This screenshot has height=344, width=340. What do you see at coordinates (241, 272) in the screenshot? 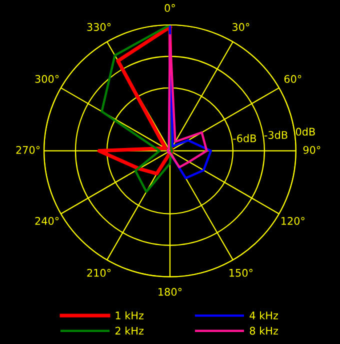
I see `spoke-label: 150°` at bounding box center [241, 272].